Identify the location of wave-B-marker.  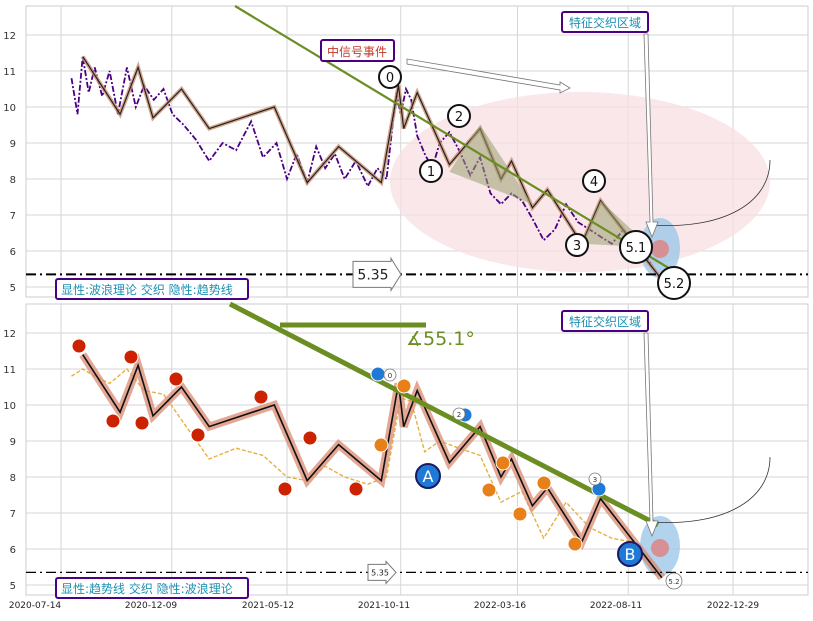
(630, 554).